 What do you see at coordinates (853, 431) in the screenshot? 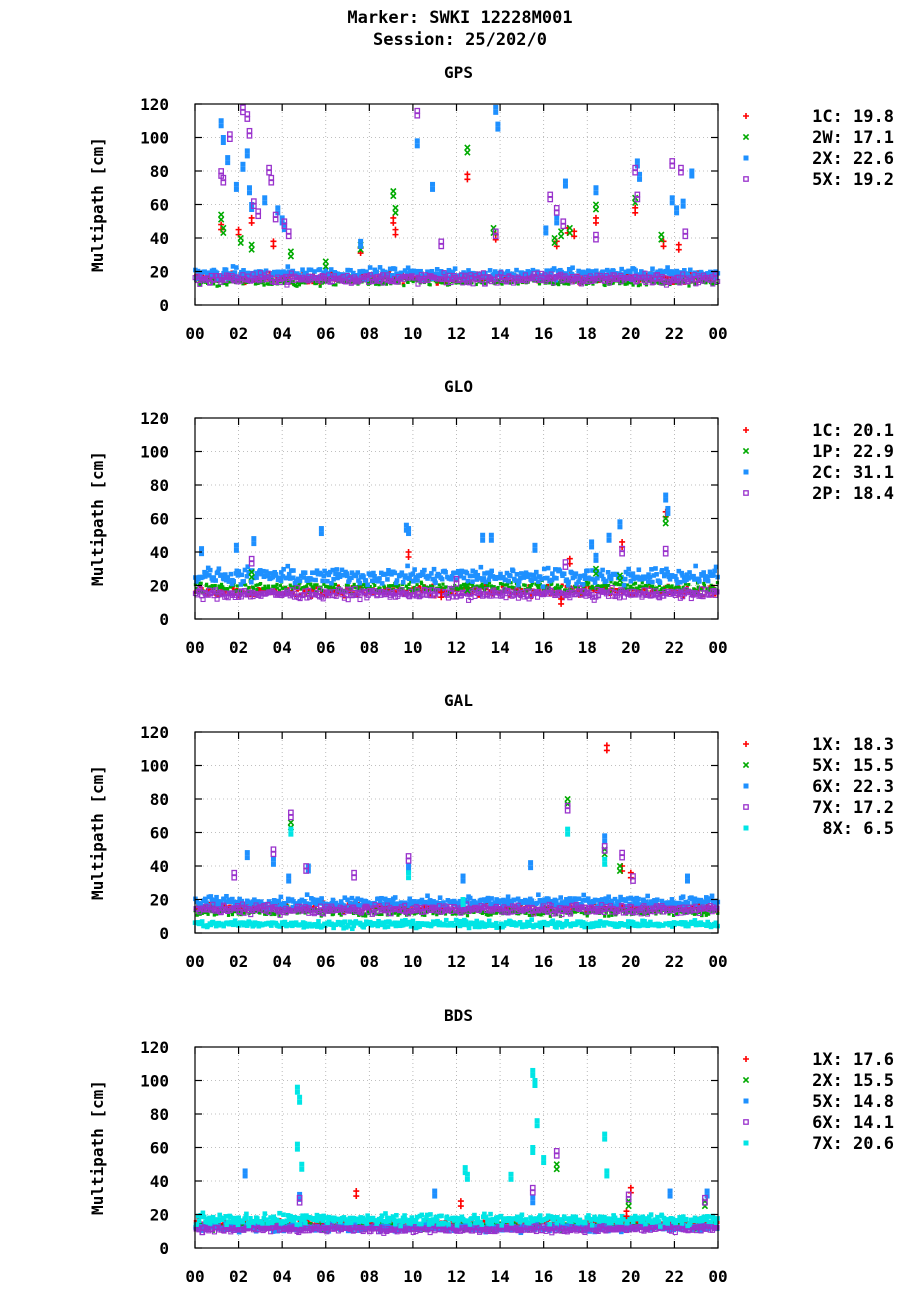
I see `legend-label: 1C: 20.1` at bounding box center [853, 431].